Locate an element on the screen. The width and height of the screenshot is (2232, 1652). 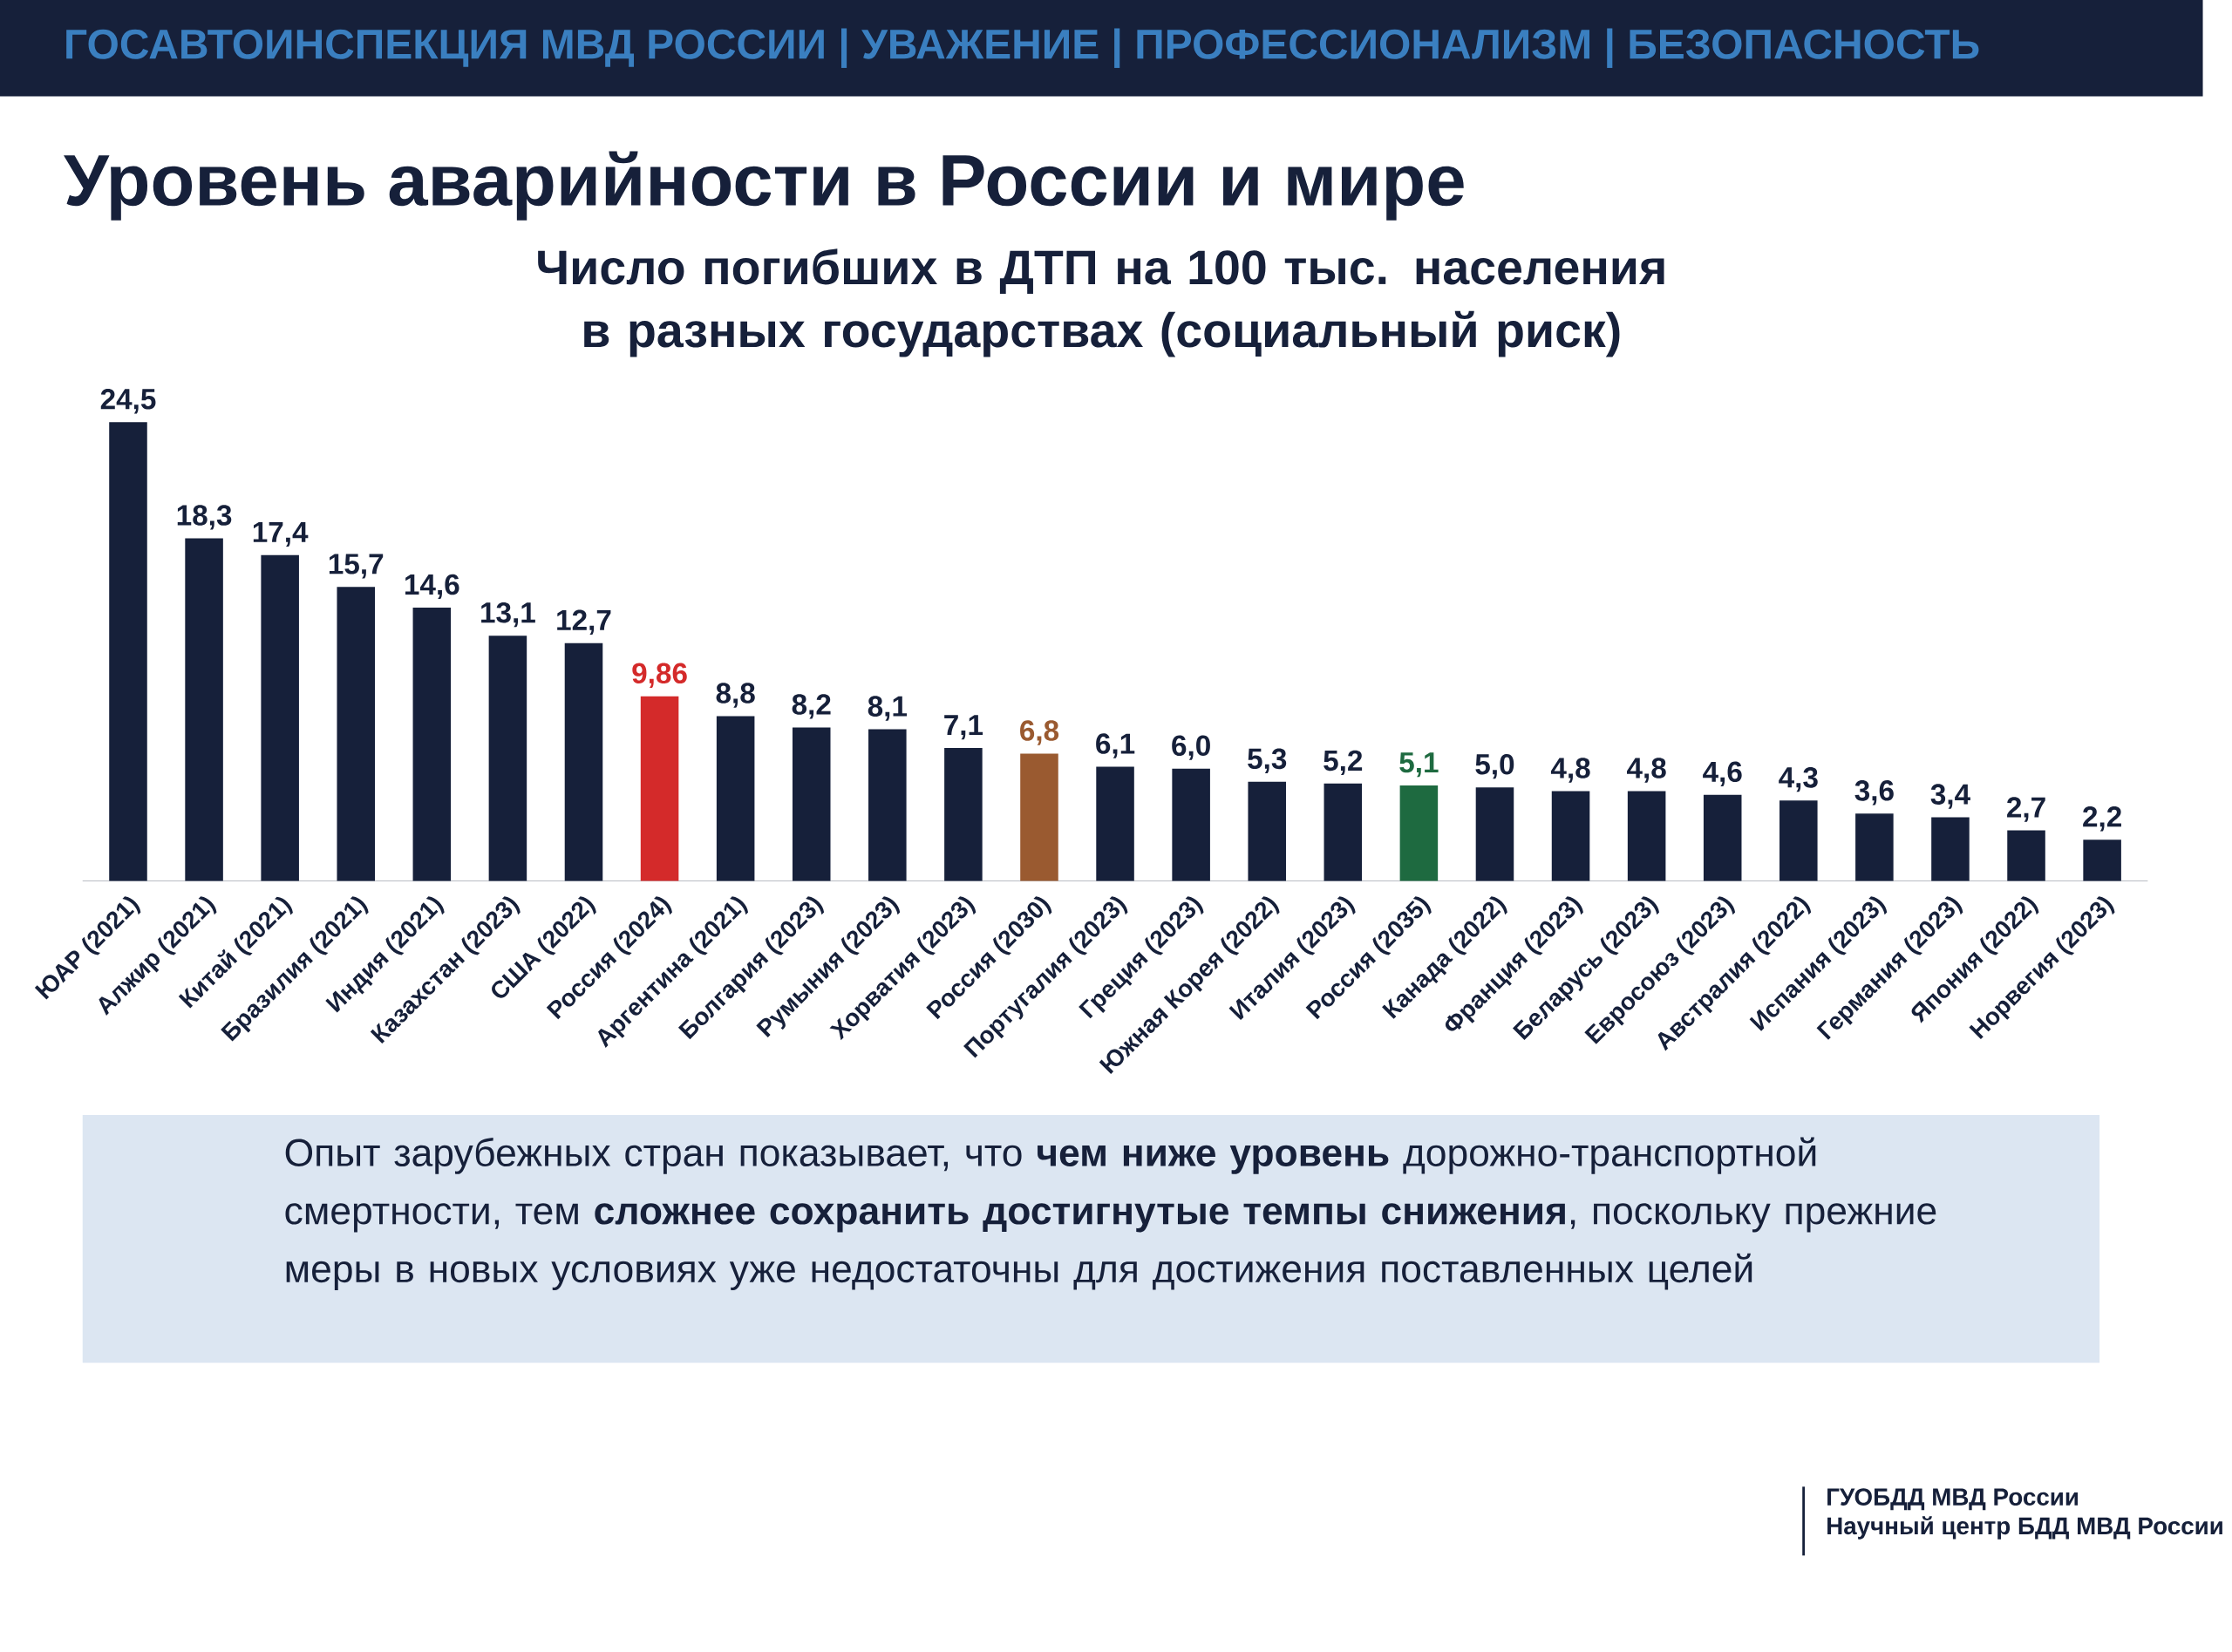
data-label: 15,7 is located at coordinates (356, 566).